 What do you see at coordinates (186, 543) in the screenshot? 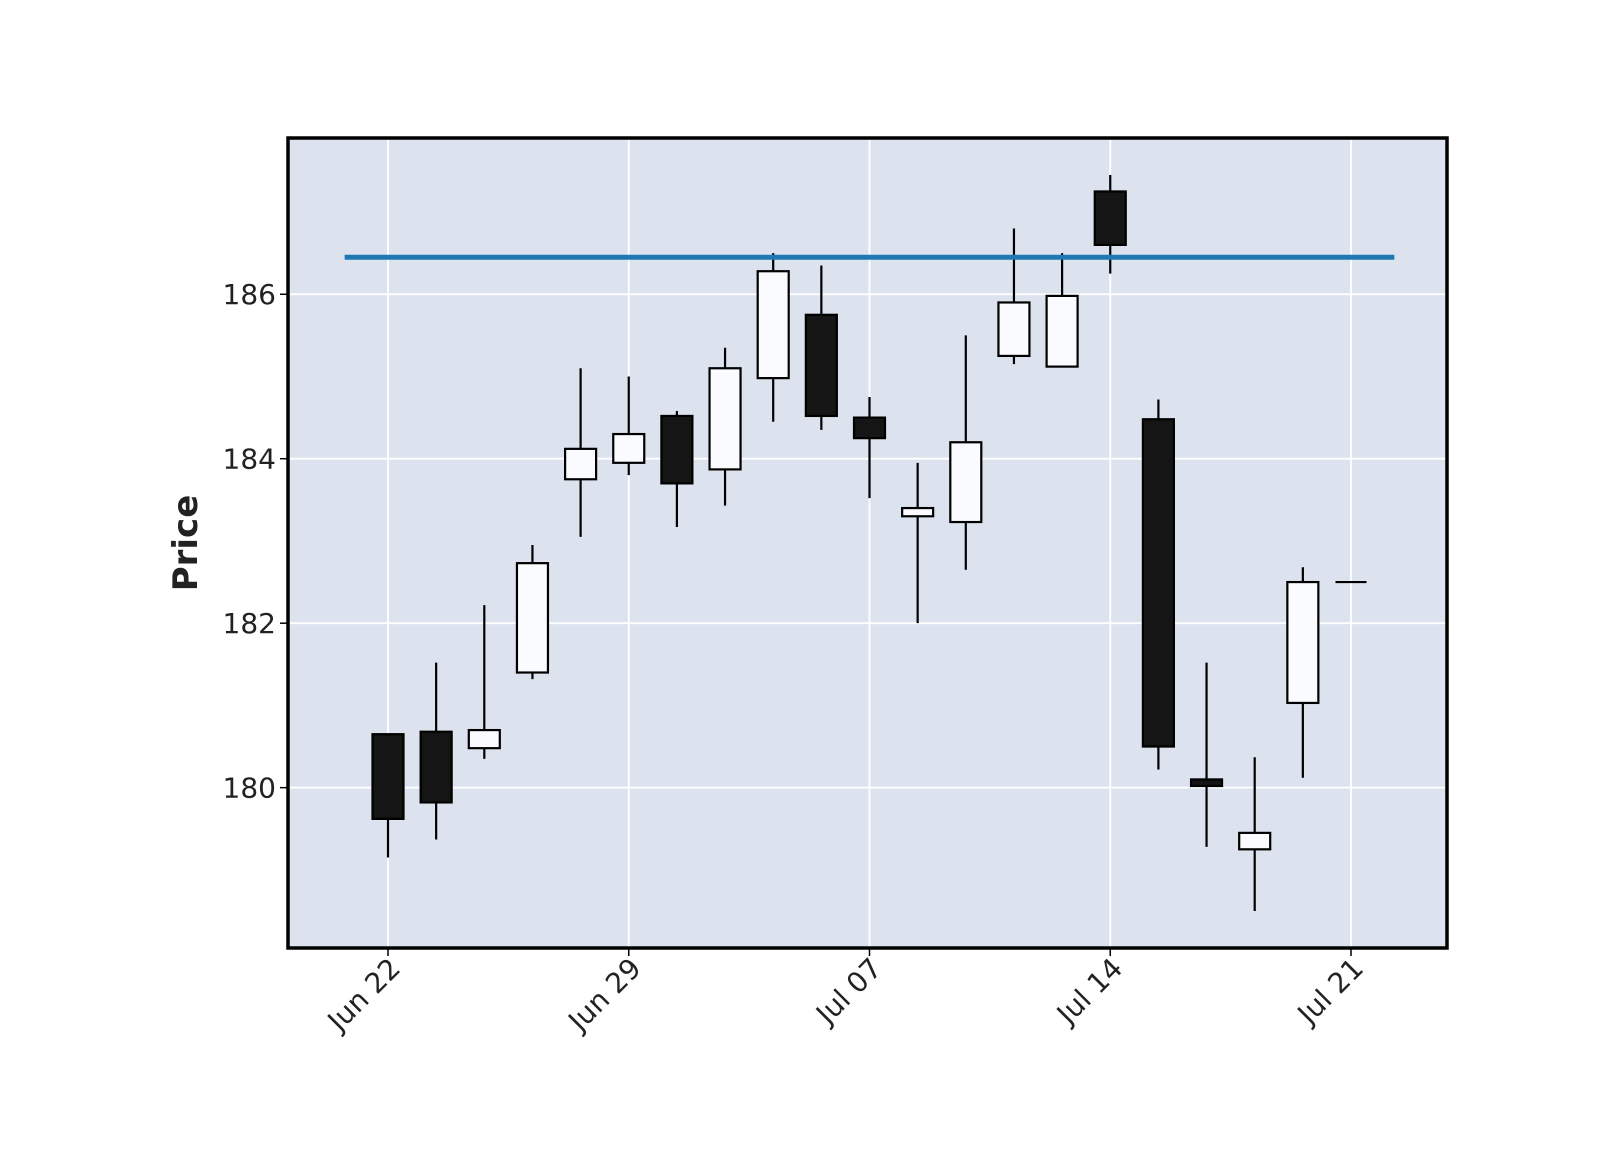
I see `y-axis-title: Price` at bounding box center [186, 543].